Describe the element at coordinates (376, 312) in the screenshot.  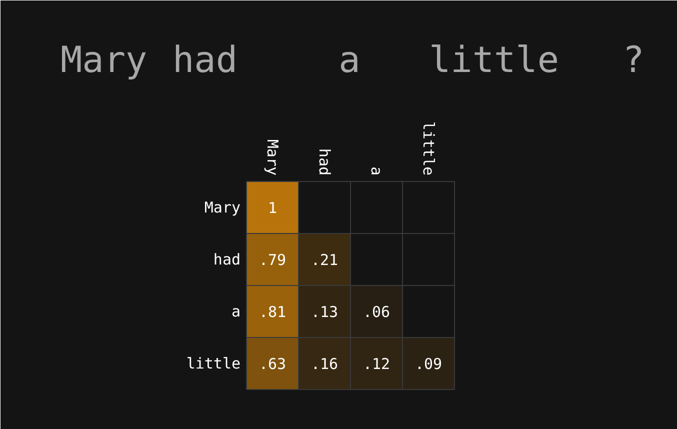
I see `data-label: .06` at that location.